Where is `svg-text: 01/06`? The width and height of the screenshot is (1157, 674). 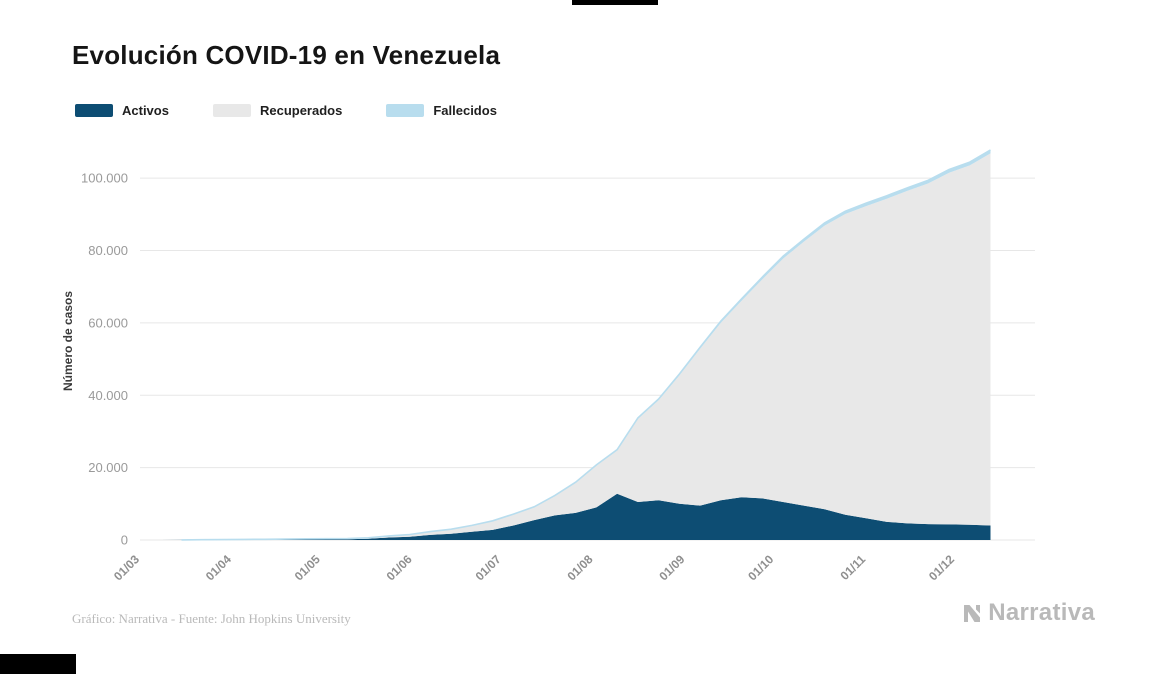 svg-text: 01/06 is located at coordinates (399, 567).